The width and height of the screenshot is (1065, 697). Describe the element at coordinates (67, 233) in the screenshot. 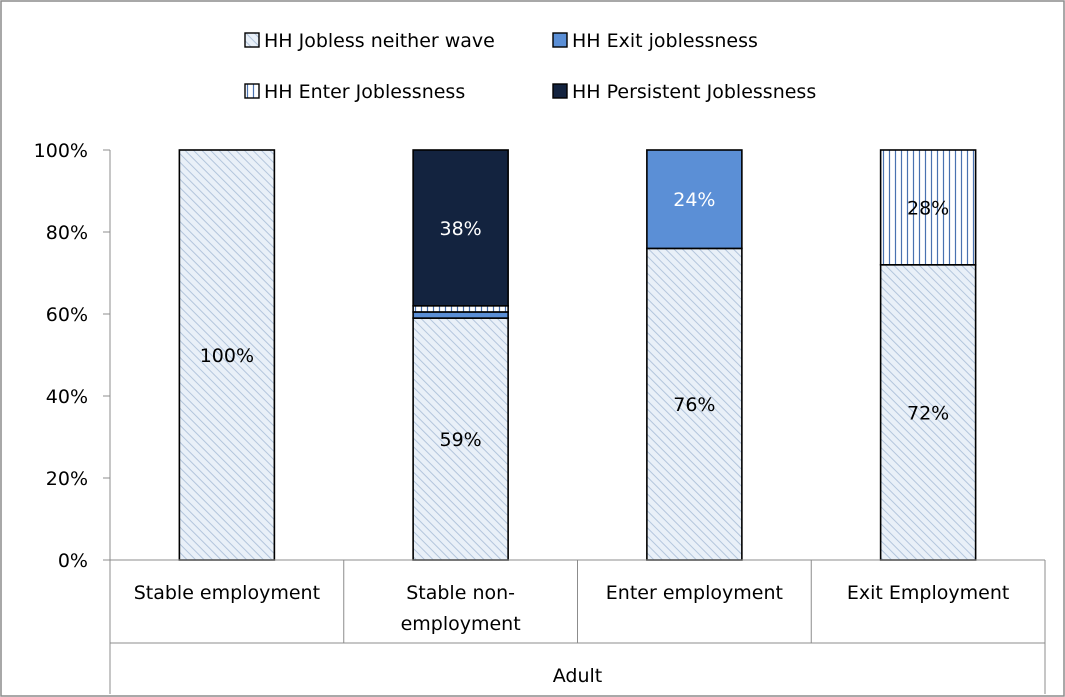

I see `y-tick-label: 80%` at that location.